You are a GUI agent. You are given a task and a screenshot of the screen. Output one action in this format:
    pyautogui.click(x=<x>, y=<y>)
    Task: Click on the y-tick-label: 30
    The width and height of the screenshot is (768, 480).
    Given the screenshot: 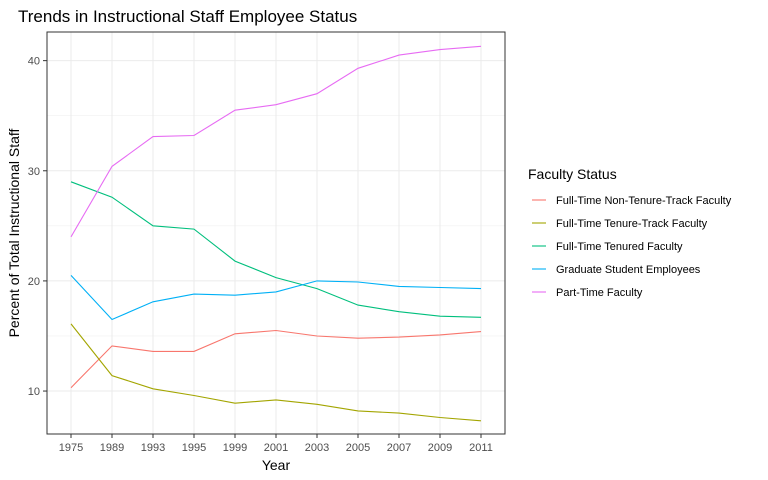 What is the action you would take?
    pyautogui.click(x=34, y=172)
    